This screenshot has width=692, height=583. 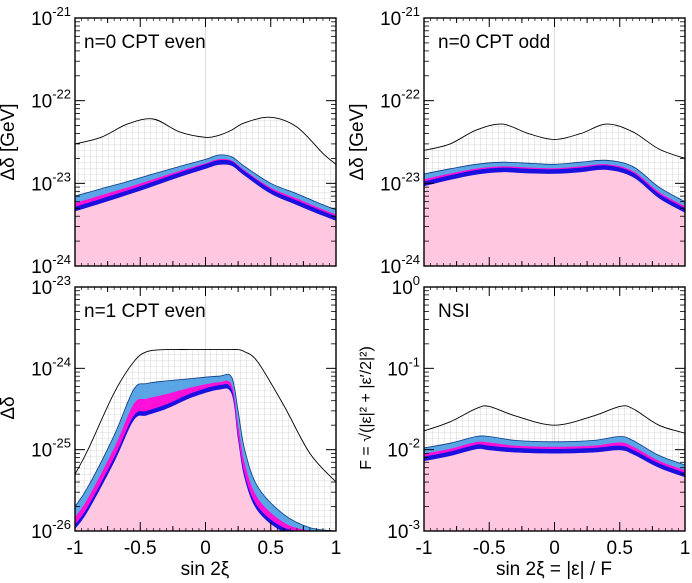 What do you see at coordinates (51, 449) in the screenshot?
I see `y-tick-label: 10⁻²⁵` at bounding box center [51, 449].